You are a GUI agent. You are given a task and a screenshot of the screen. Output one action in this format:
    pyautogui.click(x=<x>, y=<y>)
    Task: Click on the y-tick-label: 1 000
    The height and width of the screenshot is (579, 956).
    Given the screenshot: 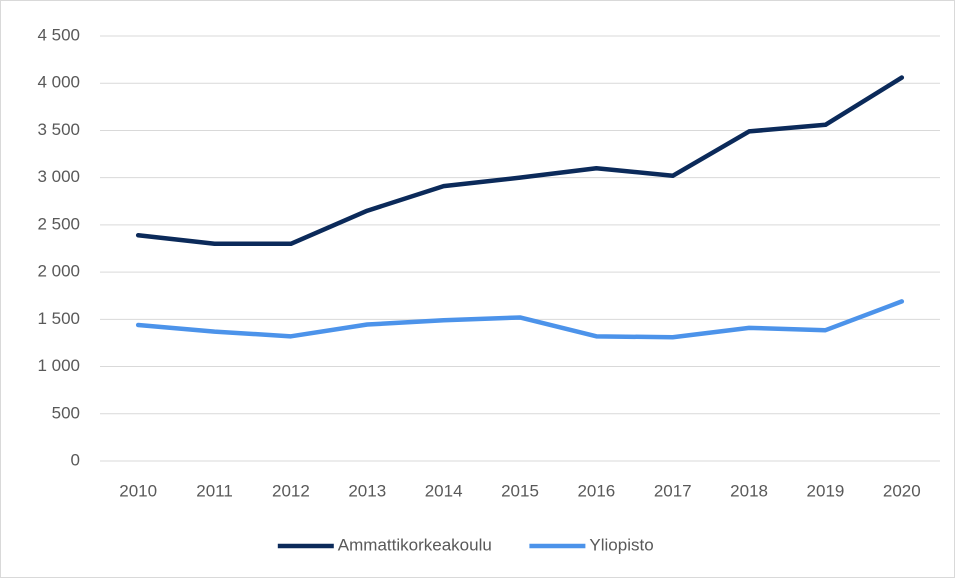 What is the action you would take?
    pyautogui.click(x=58, y=365)
    